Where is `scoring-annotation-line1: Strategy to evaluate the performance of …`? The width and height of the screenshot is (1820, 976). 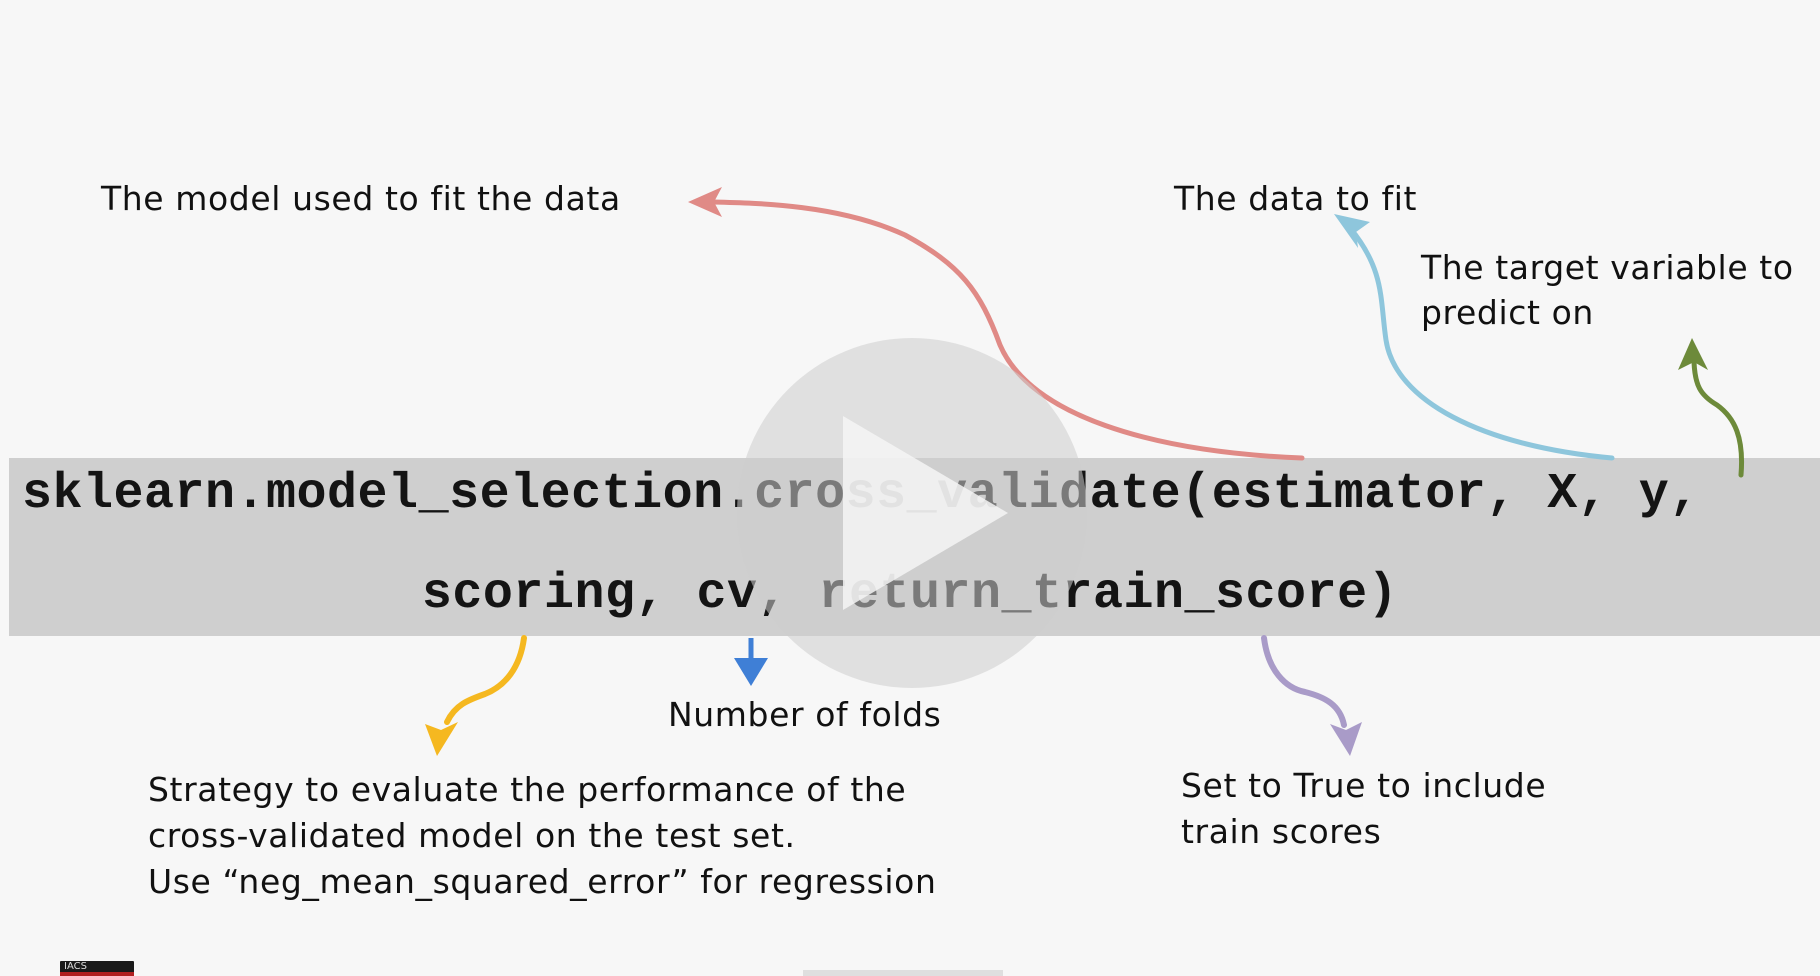
scoring-annotation-line1: Strategy to evaluate the performance of … is located at coordinates (527, 789).